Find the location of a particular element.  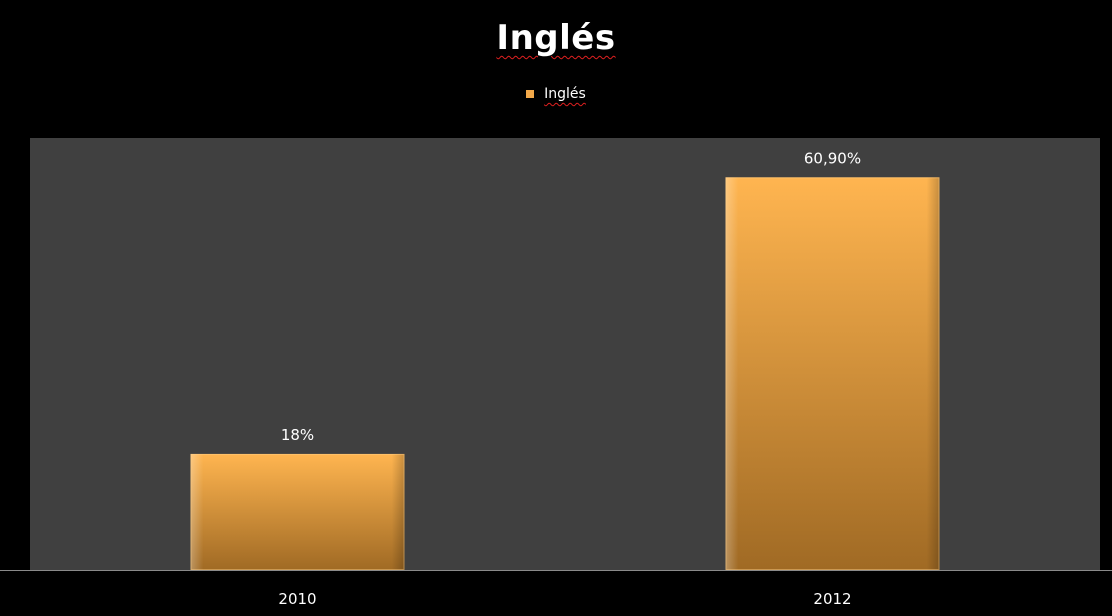

data-label-2010: 18% is located at coordinates (297, 435).